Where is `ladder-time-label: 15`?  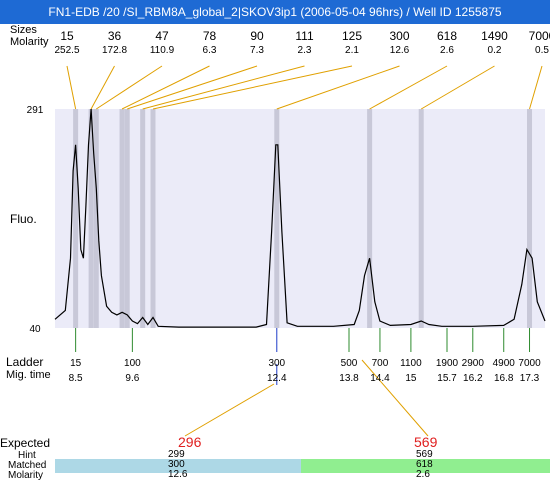 ladder-time-label: 15 is located at coordinates (411, 378).